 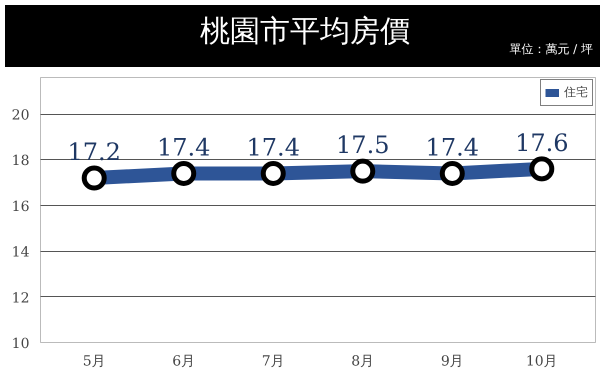 What do you see at coordinates (21, 206) in the screenshot?
I see `y-tick-label: 16` at bounding box center [21, 206].